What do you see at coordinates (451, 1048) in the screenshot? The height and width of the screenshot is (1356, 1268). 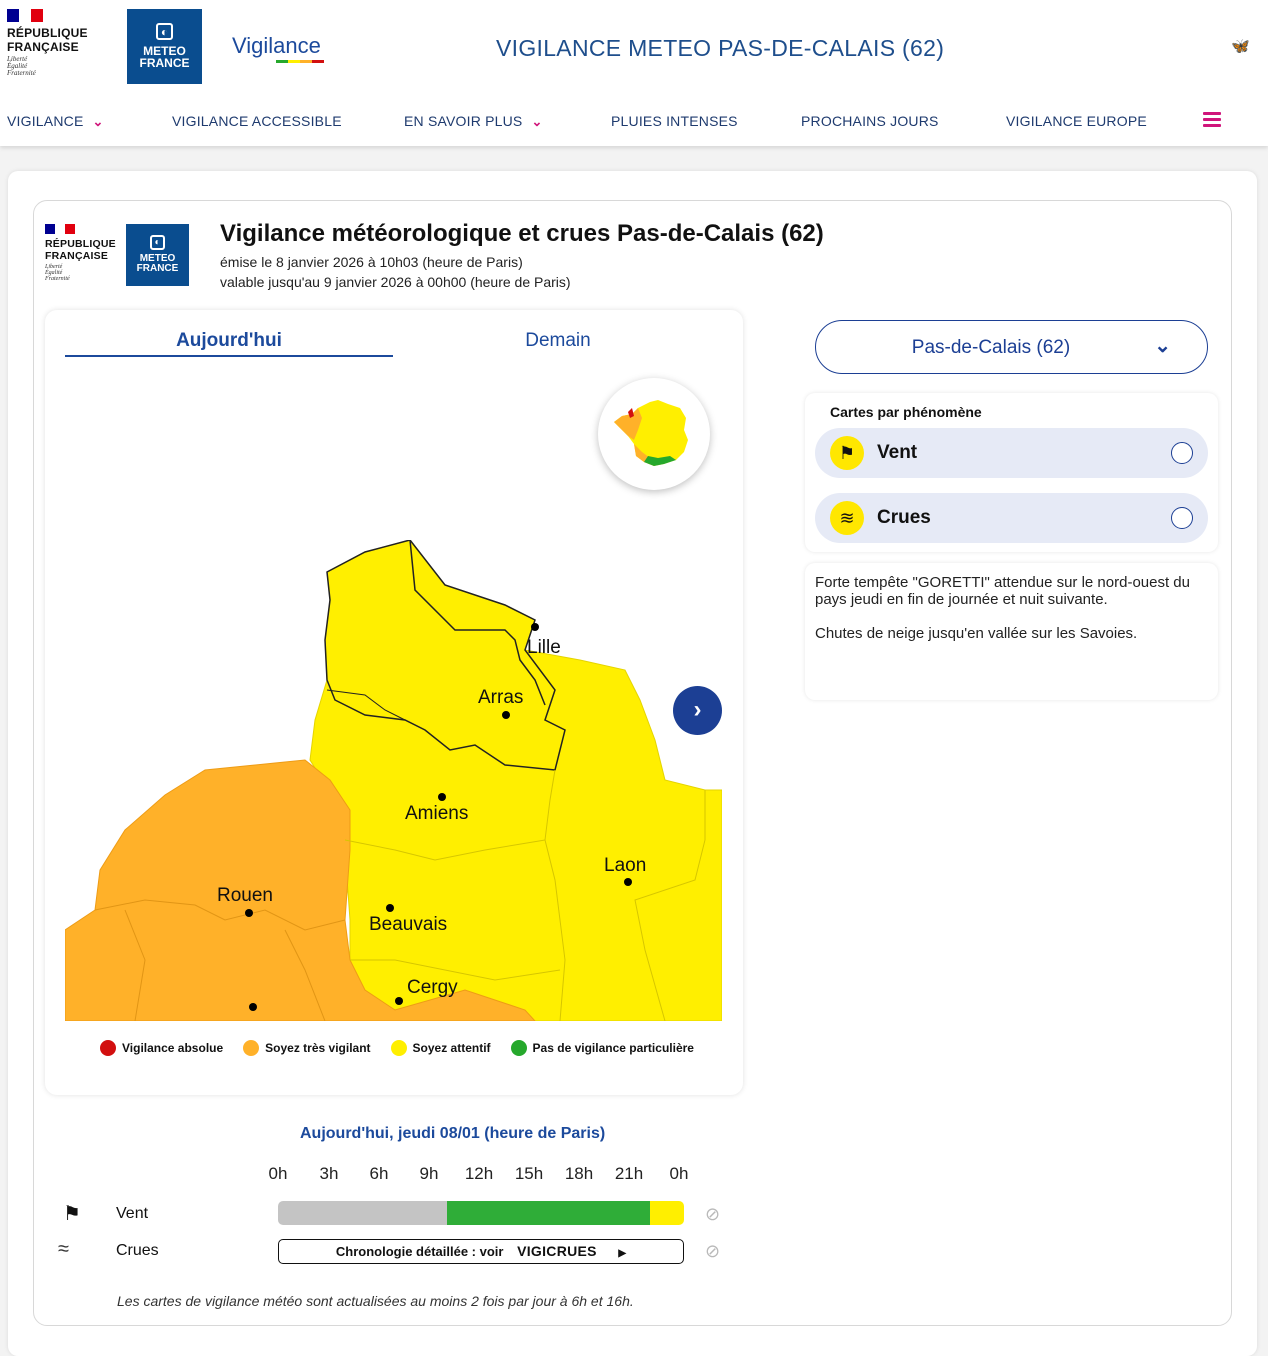 I see `legend-label: Soyez attentif` at bounding box center [451, 1048].